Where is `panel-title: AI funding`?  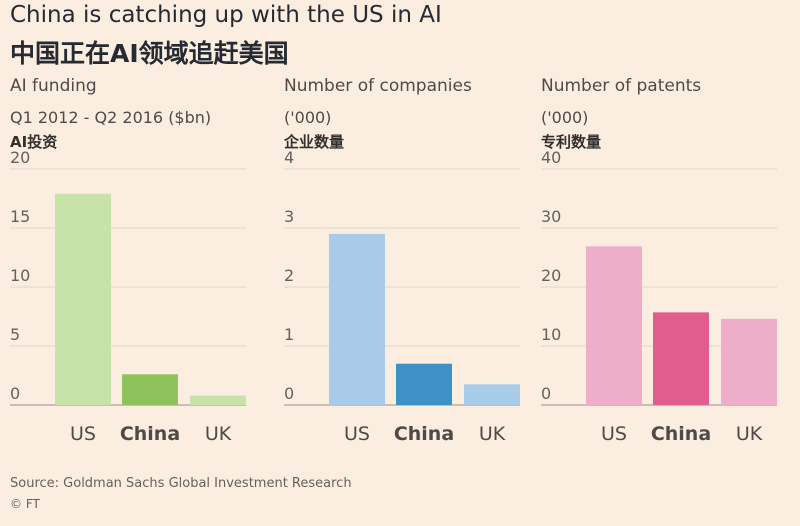
panel-title: AI funding is located at coordinates (53, 86).